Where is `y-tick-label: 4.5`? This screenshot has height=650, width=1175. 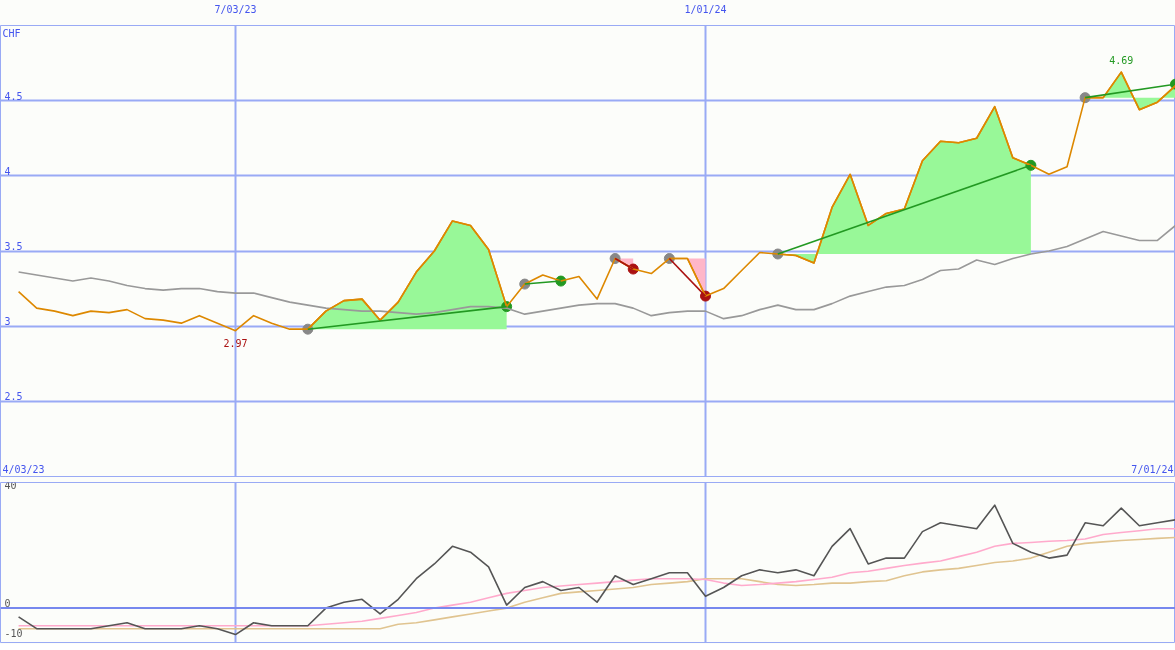 y-tick-label: 4.5 is located at coordinates (13, 96).